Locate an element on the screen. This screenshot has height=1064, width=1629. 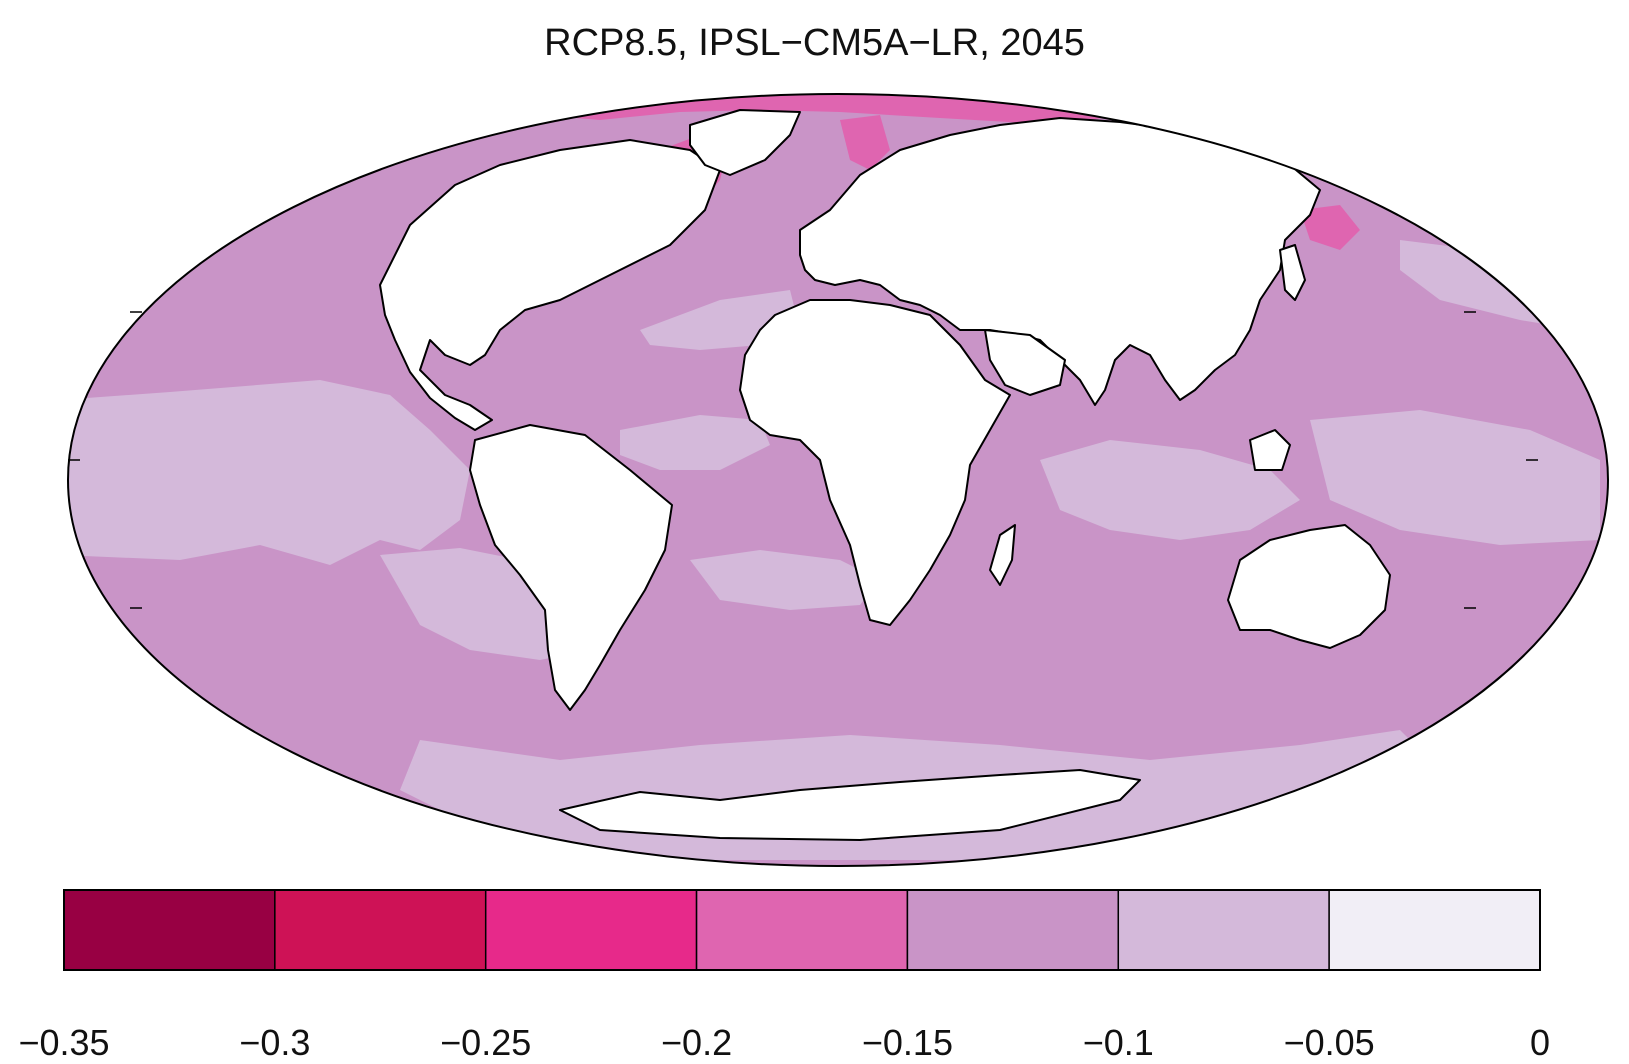
land-australia is located at coordinates (1309, 586).